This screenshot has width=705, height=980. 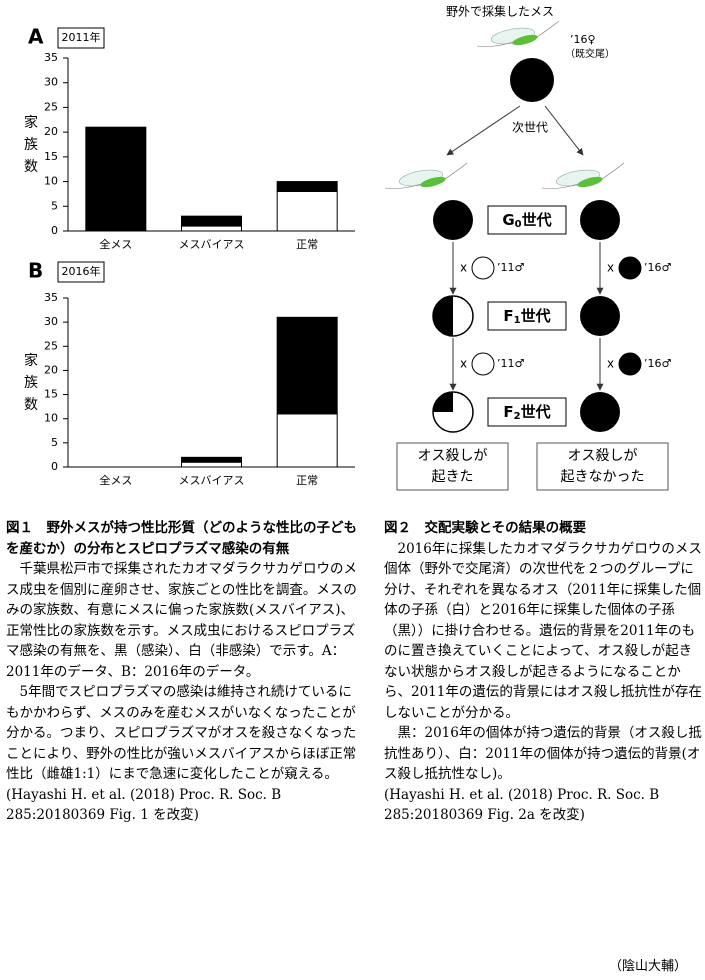 What do you see at coordinates (517, 320) in the screenshot?
I see `generation-sub: 1` at bounding box center [517, 320].